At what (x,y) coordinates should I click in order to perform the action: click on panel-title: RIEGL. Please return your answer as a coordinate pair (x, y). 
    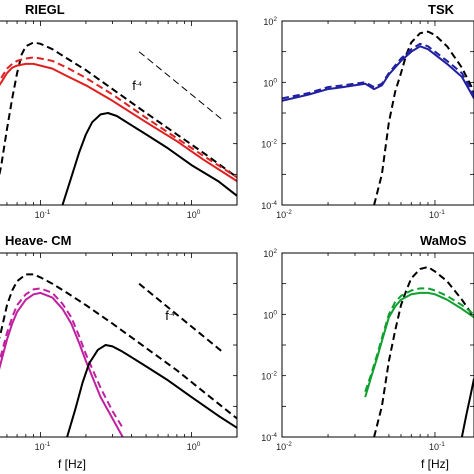
    Looking at the image, I should click on (45, 9).